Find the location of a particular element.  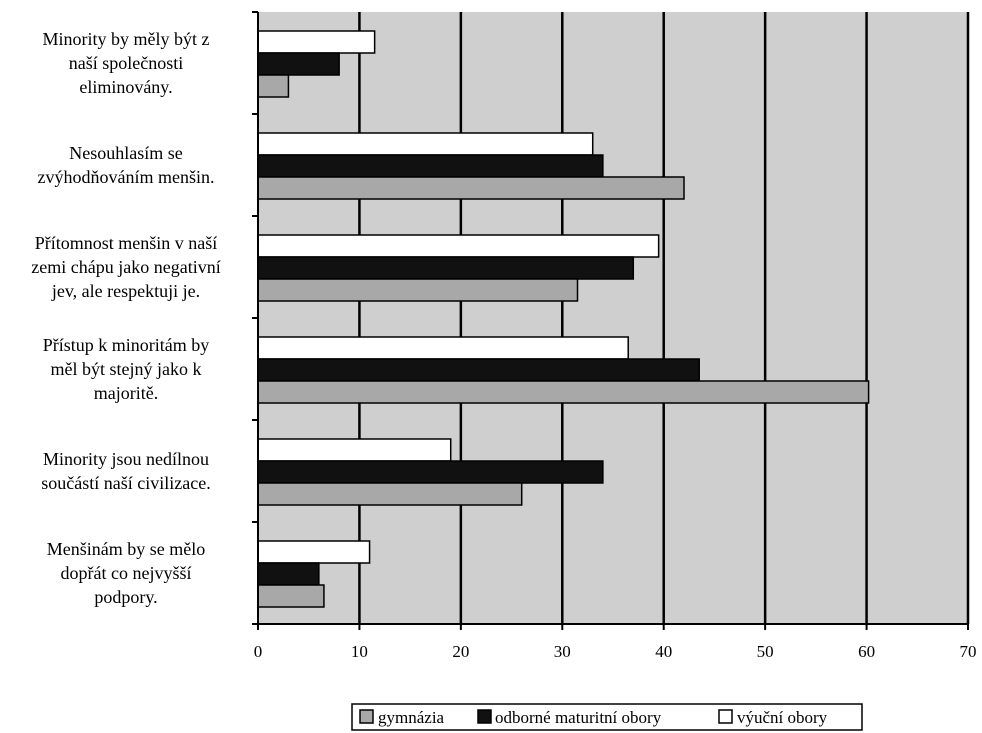

legend-box is located at coordinates (607, 717).